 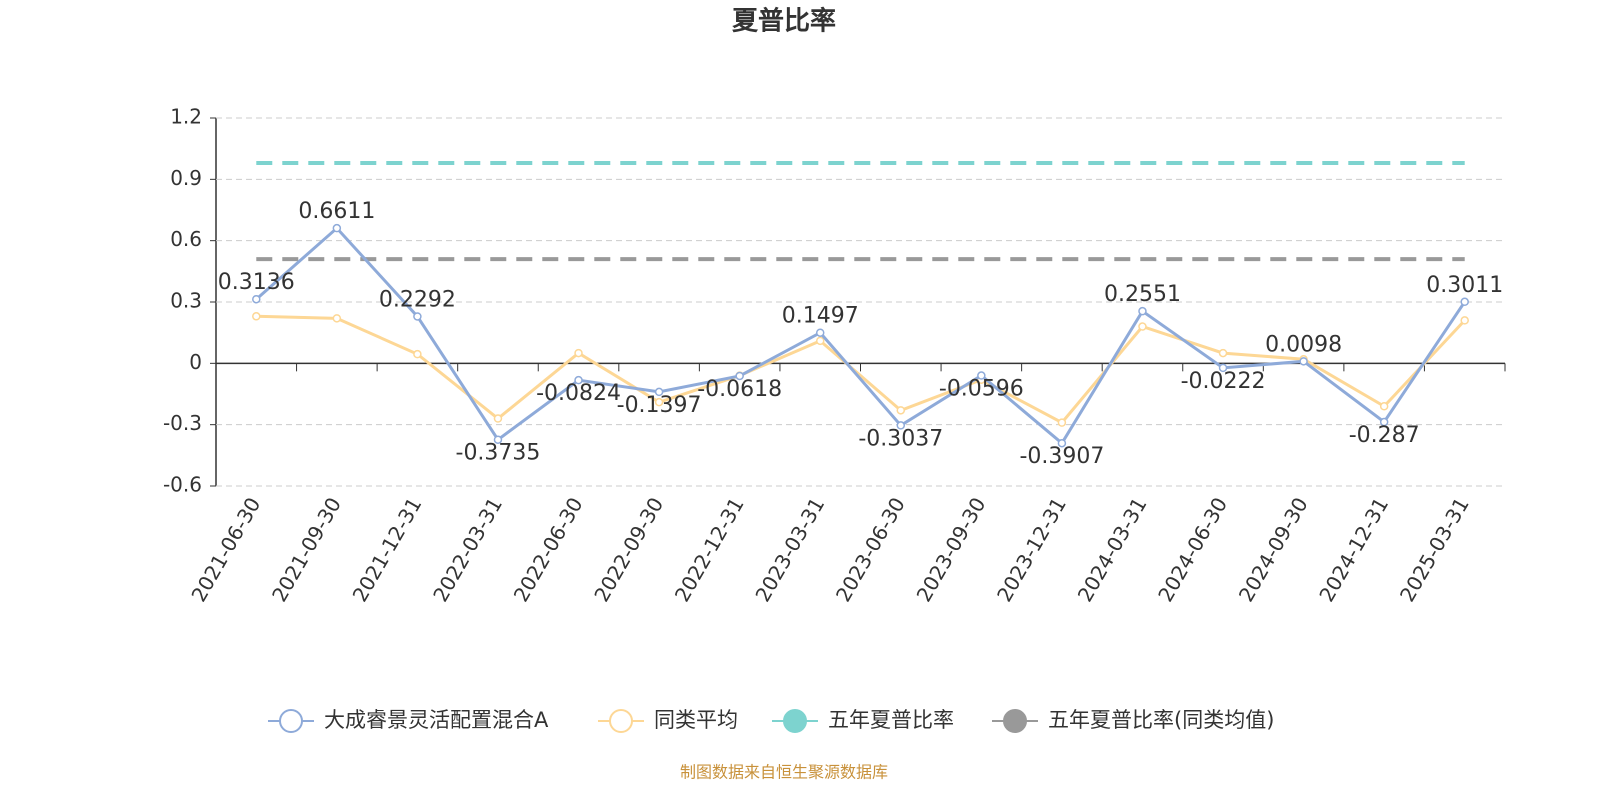 I want to click on data-label: -0.3735, so click(x=498, y=453).